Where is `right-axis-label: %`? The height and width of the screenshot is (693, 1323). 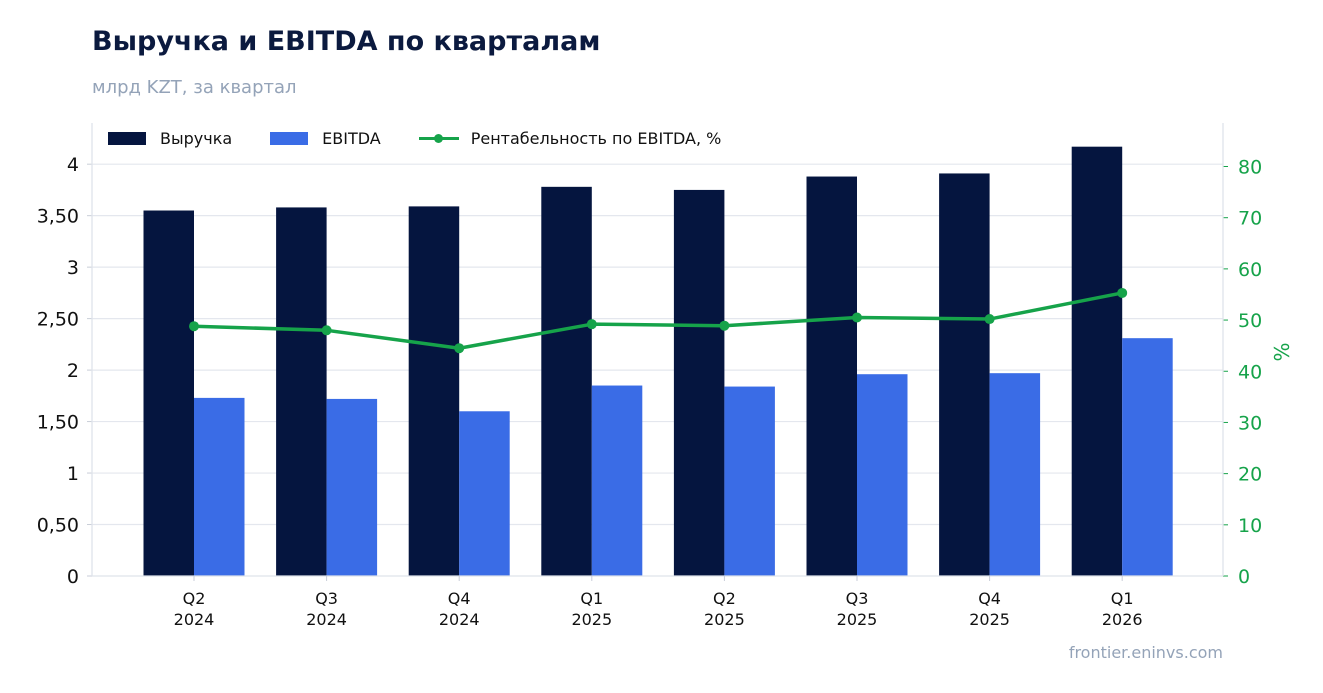 right-axis-label: % is located at coordinates (1282, 351).